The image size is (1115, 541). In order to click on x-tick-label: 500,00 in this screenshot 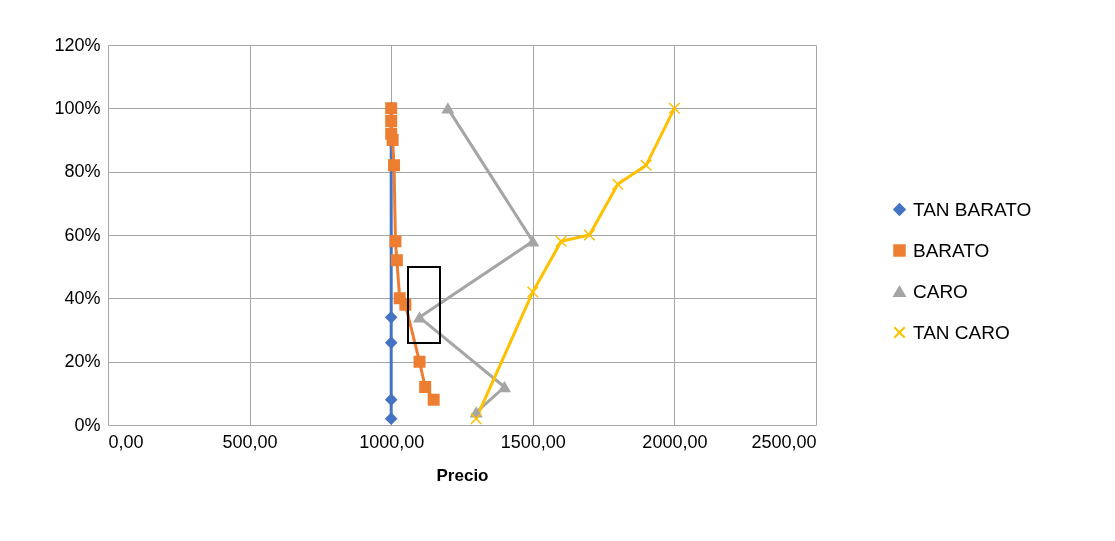, I will do `click(250, 441)`.